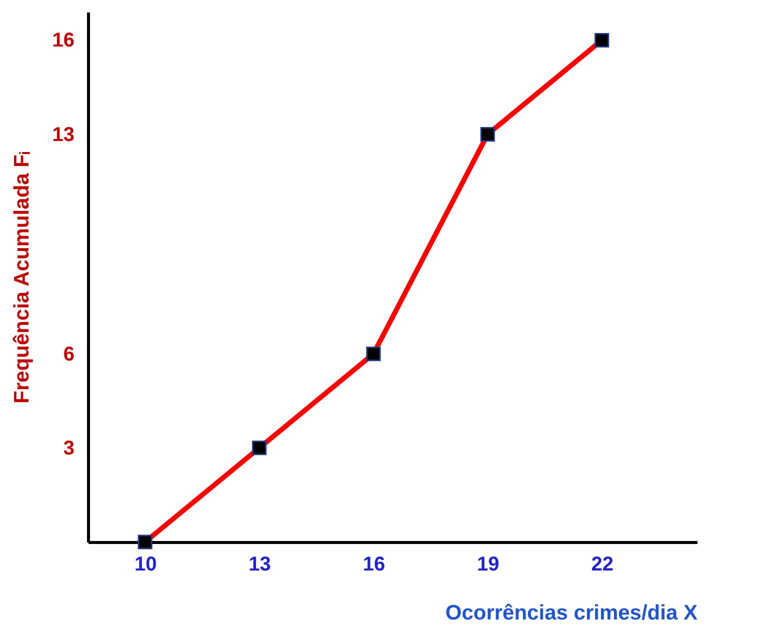  What do you see at coordinates (145, 565) in the screenshot?
I see `x-tick-label: 10` at bounding box center [145, 565].